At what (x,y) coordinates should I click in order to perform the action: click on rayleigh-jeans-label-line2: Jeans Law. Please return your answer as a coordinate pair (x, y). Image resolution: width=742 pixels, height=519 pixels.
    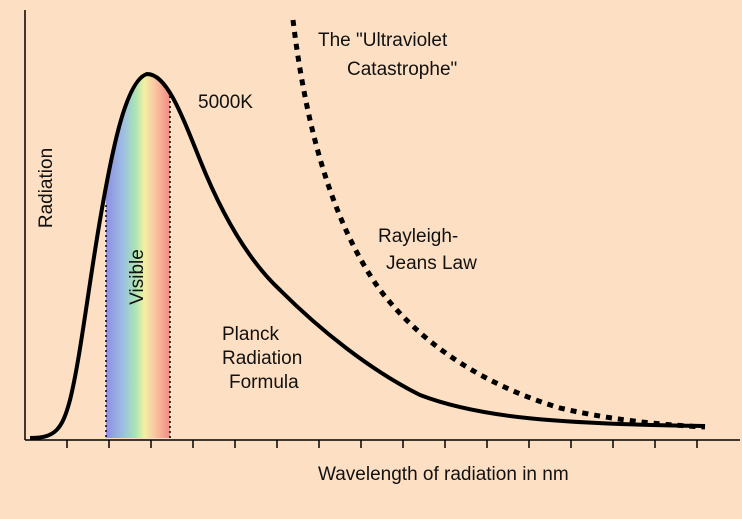
    Looking at the image, I should click on (431, 263).